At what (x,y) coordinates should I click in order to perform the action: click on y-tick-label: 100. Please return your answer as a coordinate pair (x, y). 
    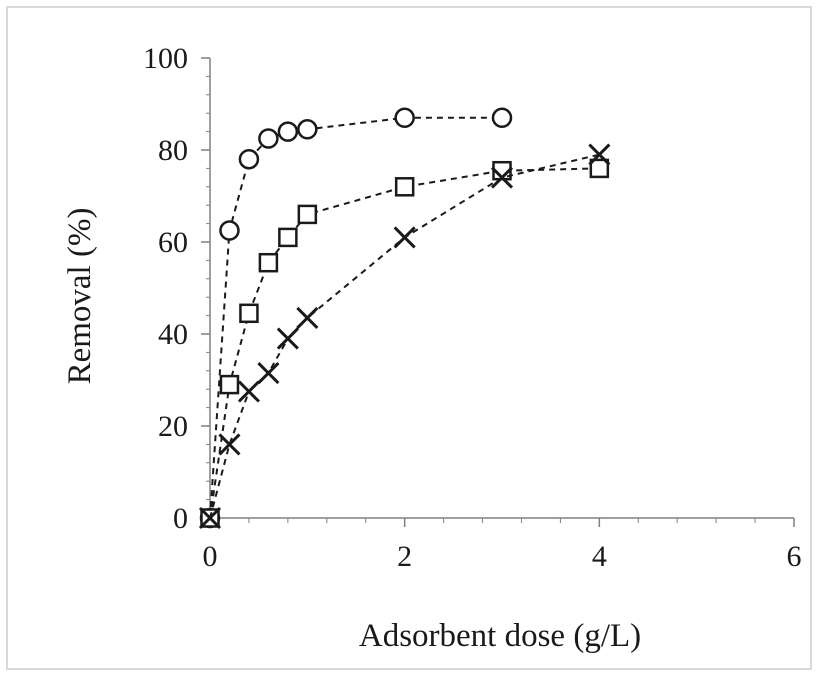
    Looking at the image, I should click on (165, 58).